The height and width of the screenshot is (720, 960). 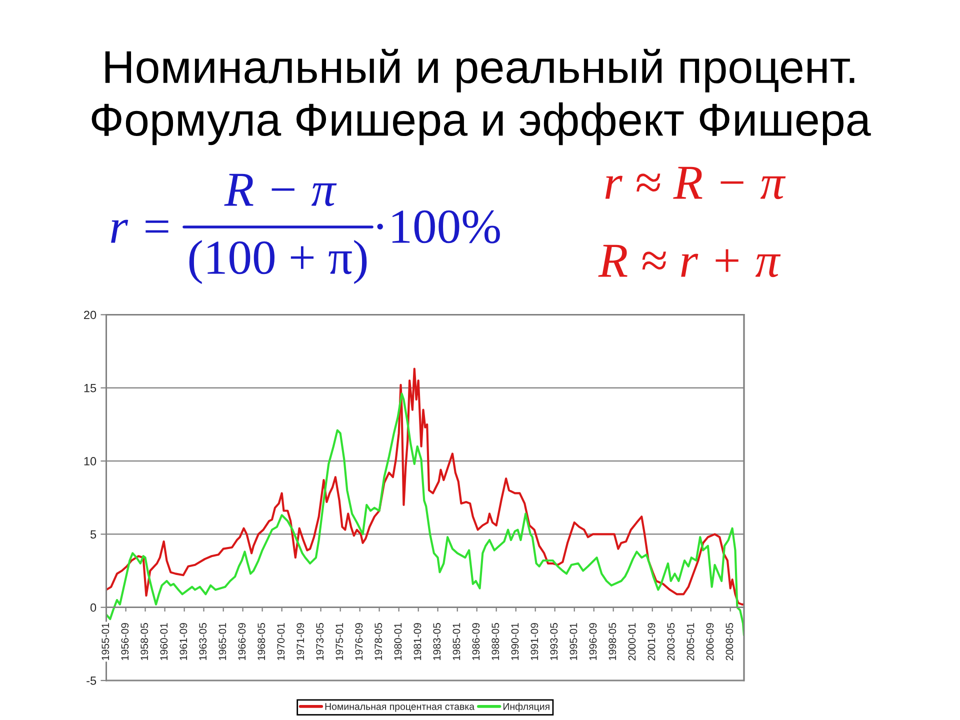 I want to click on text: r =, so click(x=139, y=231).